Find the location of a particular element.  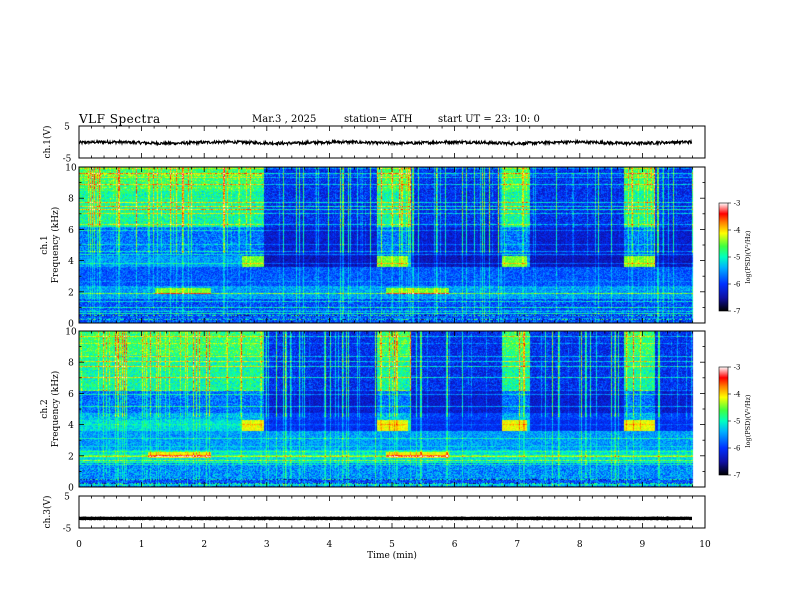

channel-label: ch.1 is located at coordinates (45, 244).